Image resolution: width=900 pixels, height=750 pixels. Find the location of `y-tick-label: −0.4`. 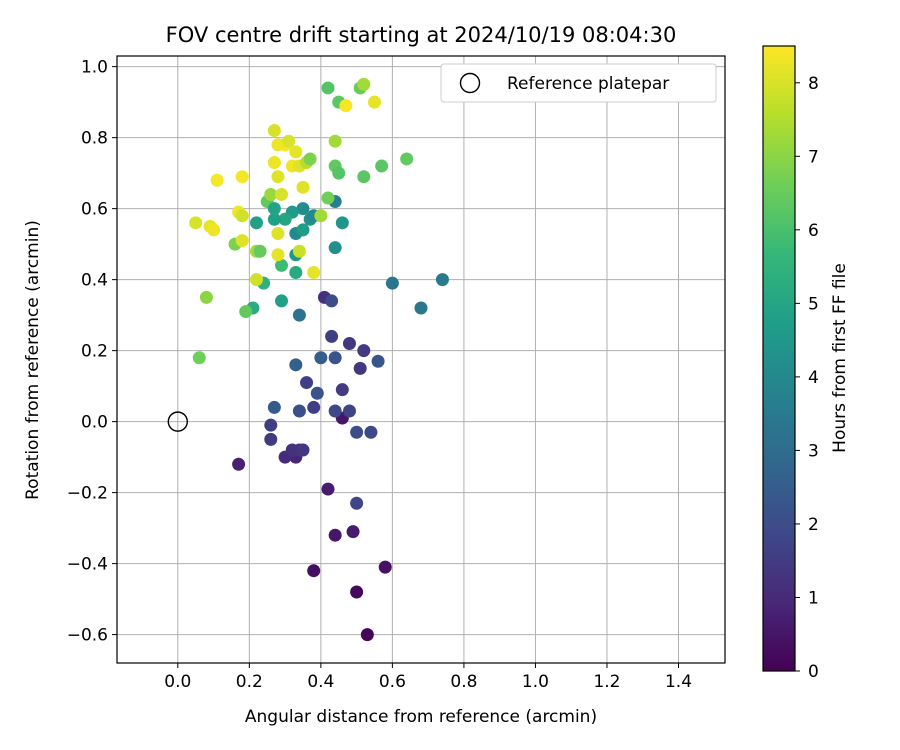

y-tick-label: −0.4 is located at coordinates (87, 565).